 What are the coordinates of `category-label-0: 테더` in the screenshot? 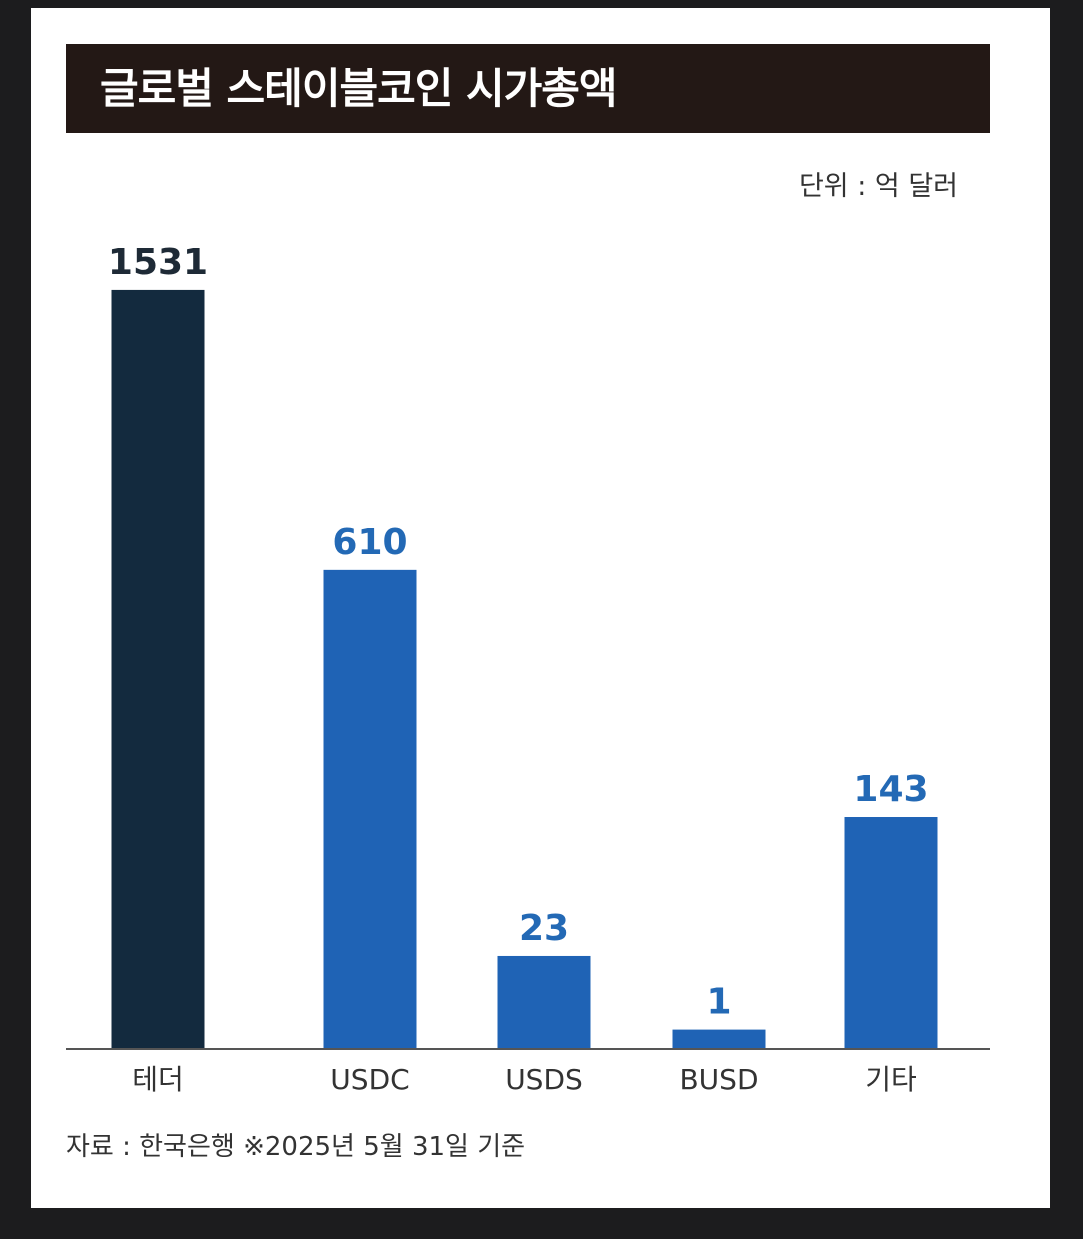 It's located at (158, 1079).